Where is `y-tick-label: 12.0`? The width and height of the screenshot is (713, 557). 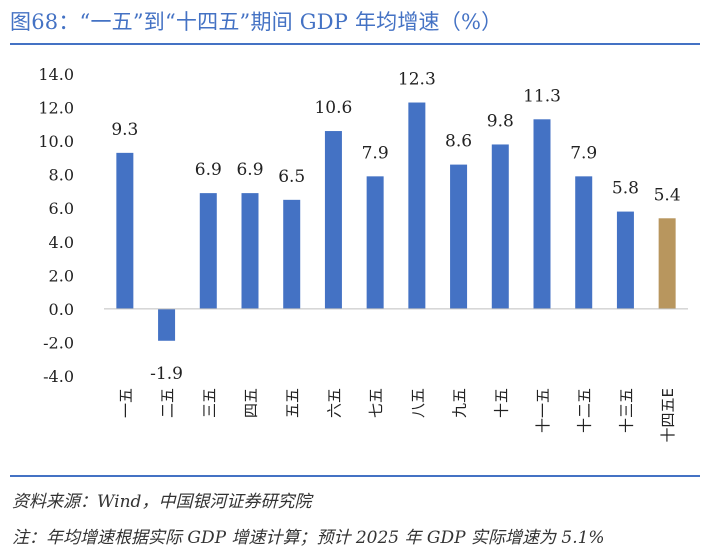
y-tick-label: 12.0 is located at coordinates (56, 108).